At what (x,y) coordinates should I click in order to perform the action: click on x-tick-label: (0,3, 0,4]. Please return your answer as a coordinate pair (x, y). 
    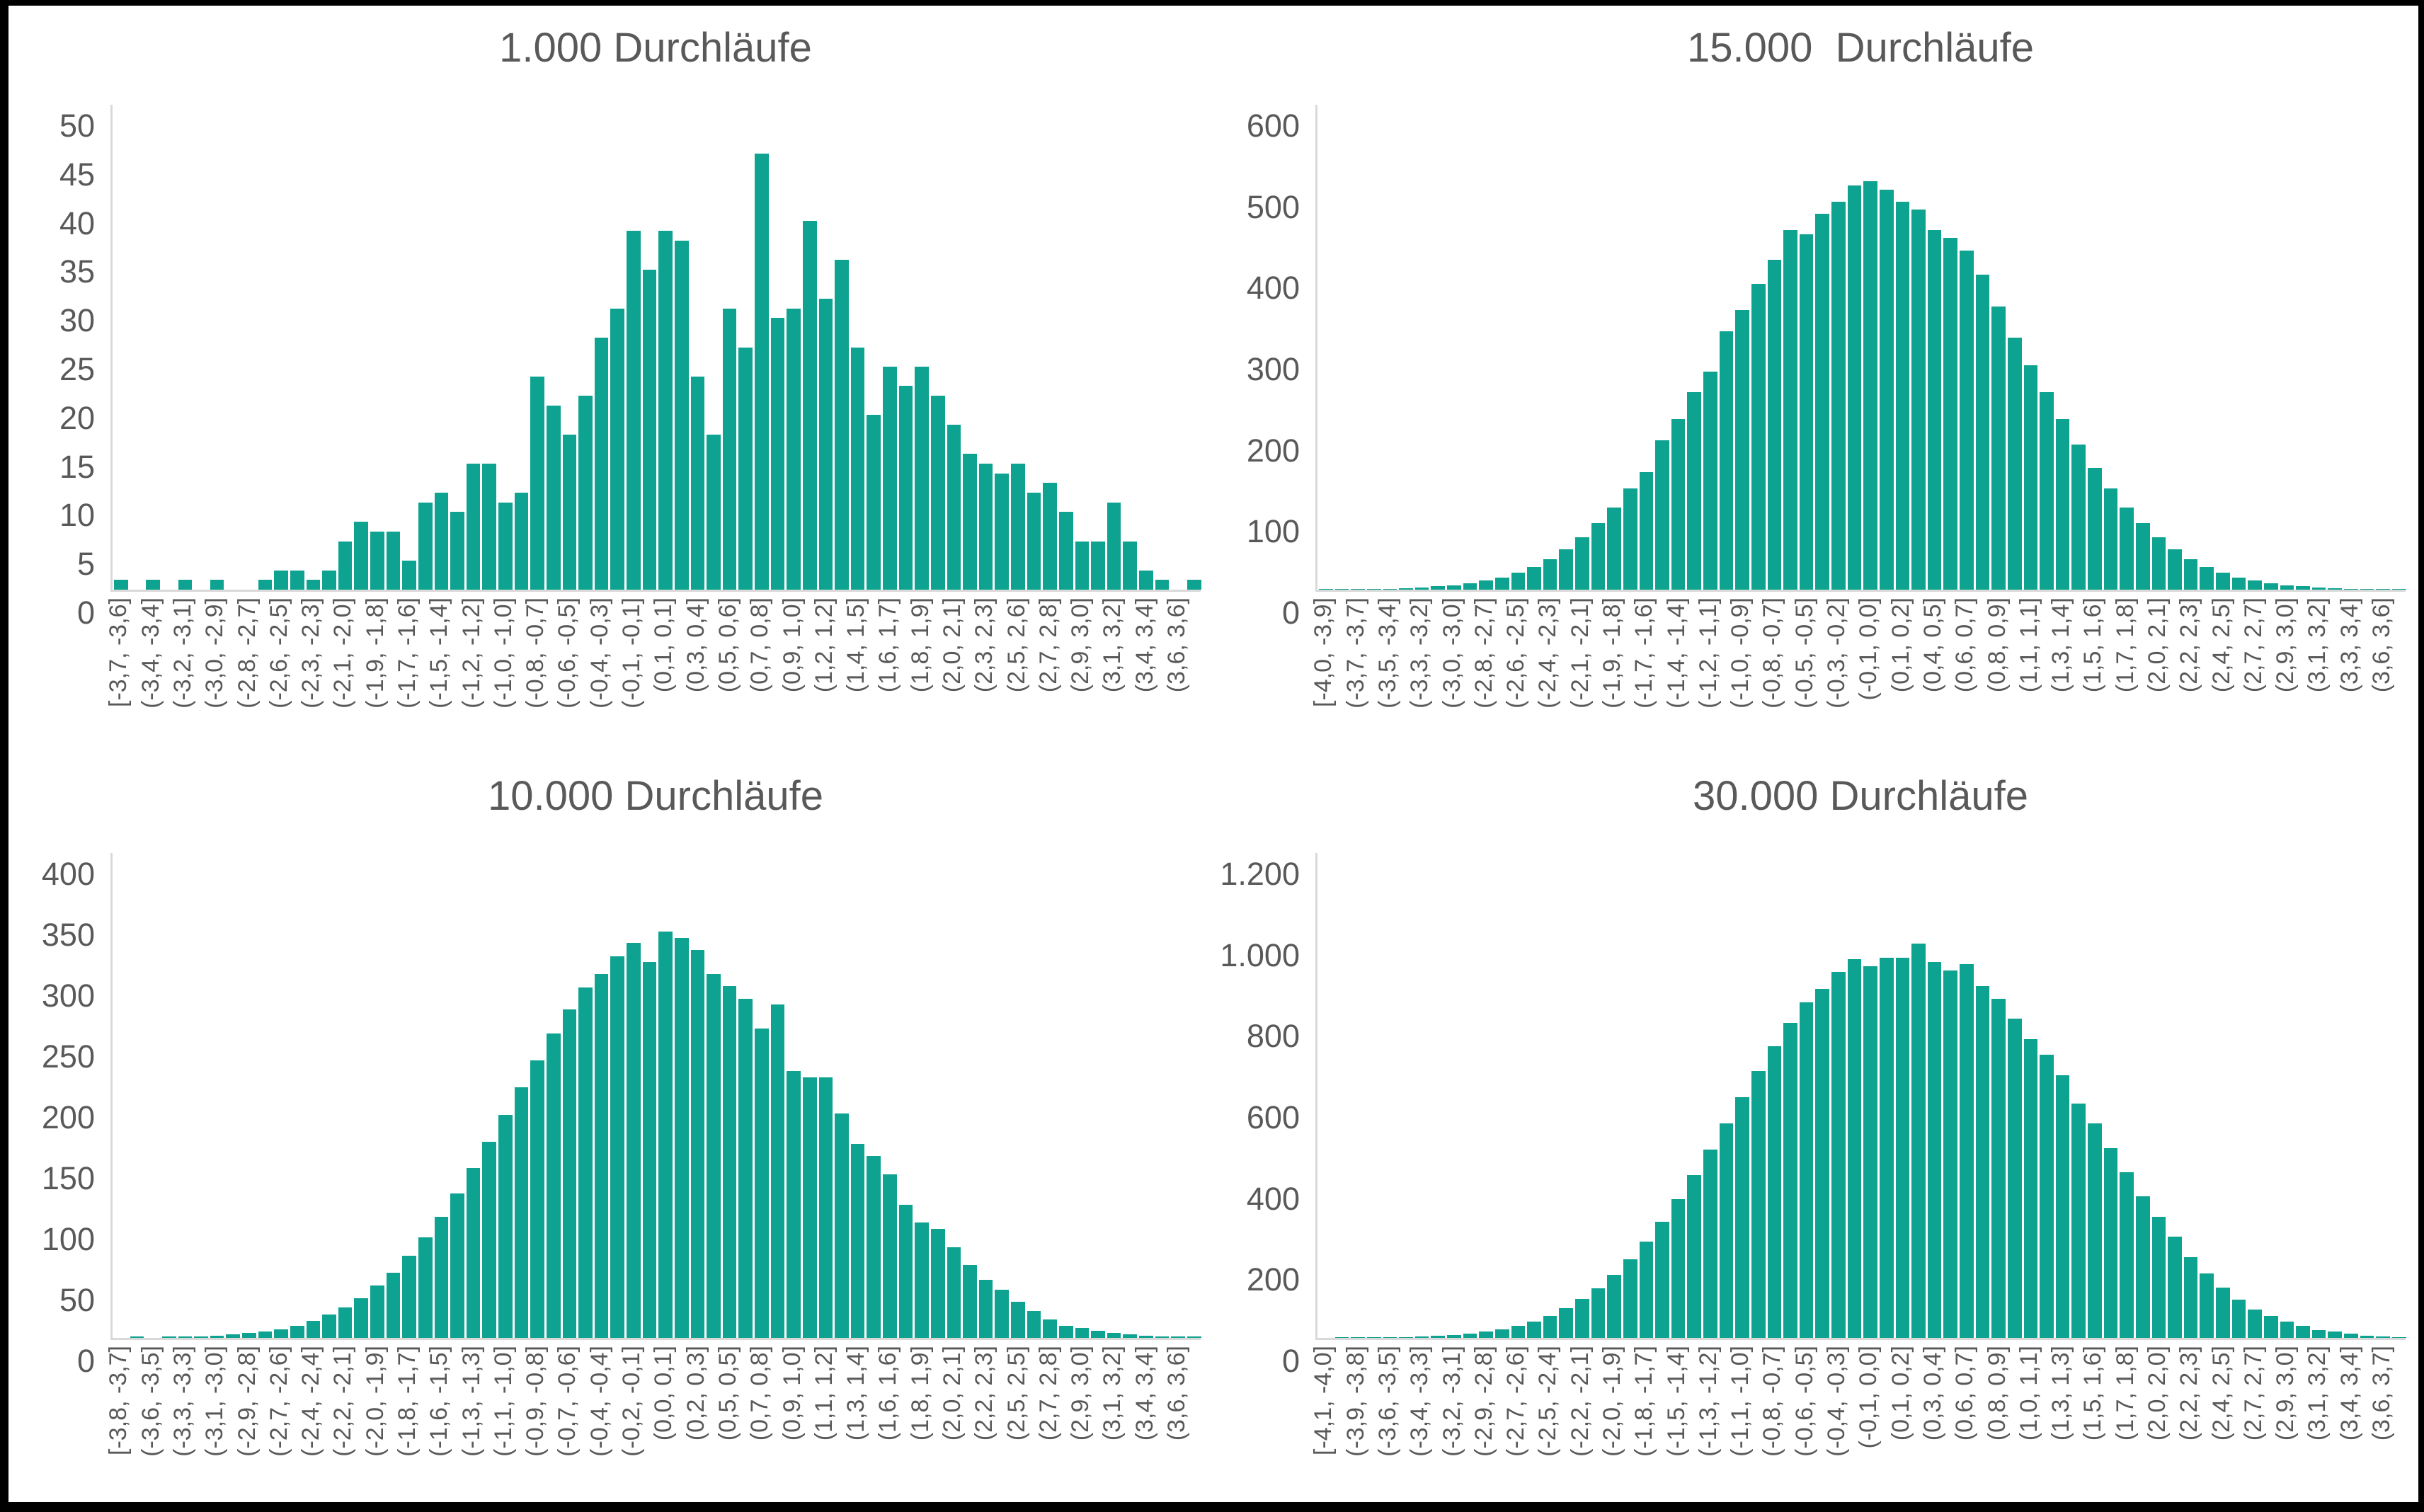
    Looking at the image, I should click on (1932, 1393).